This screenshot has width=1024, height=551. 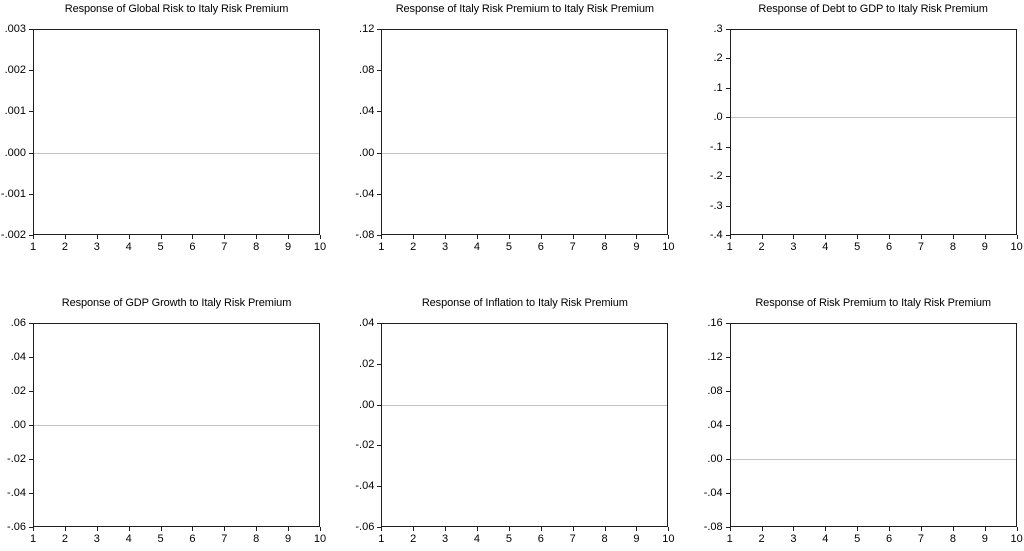 I want to click on y-axis-tick-label: .12, so click(x=367, y=29).